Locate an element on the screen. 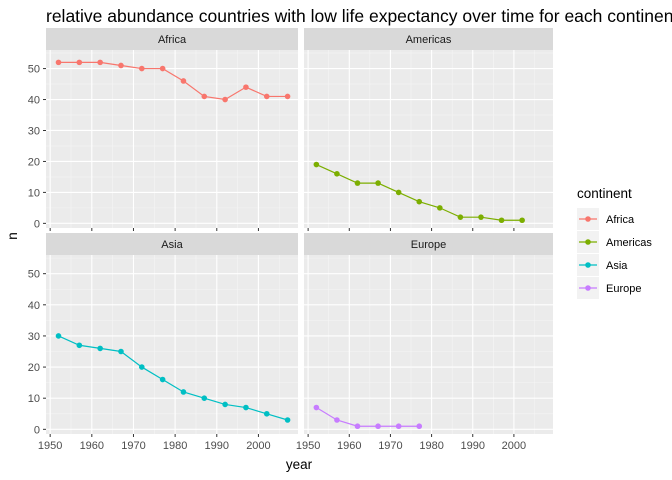 This screenshot has width=672, height=480. series-line-europe is located at coordinates (368, 417).